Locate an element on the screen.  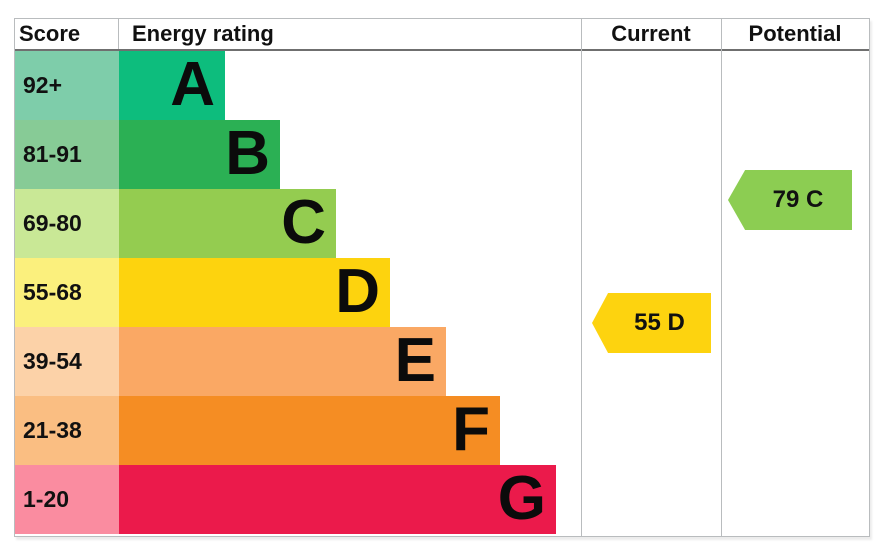
current-column-divider is located at coordinates (581, 277).